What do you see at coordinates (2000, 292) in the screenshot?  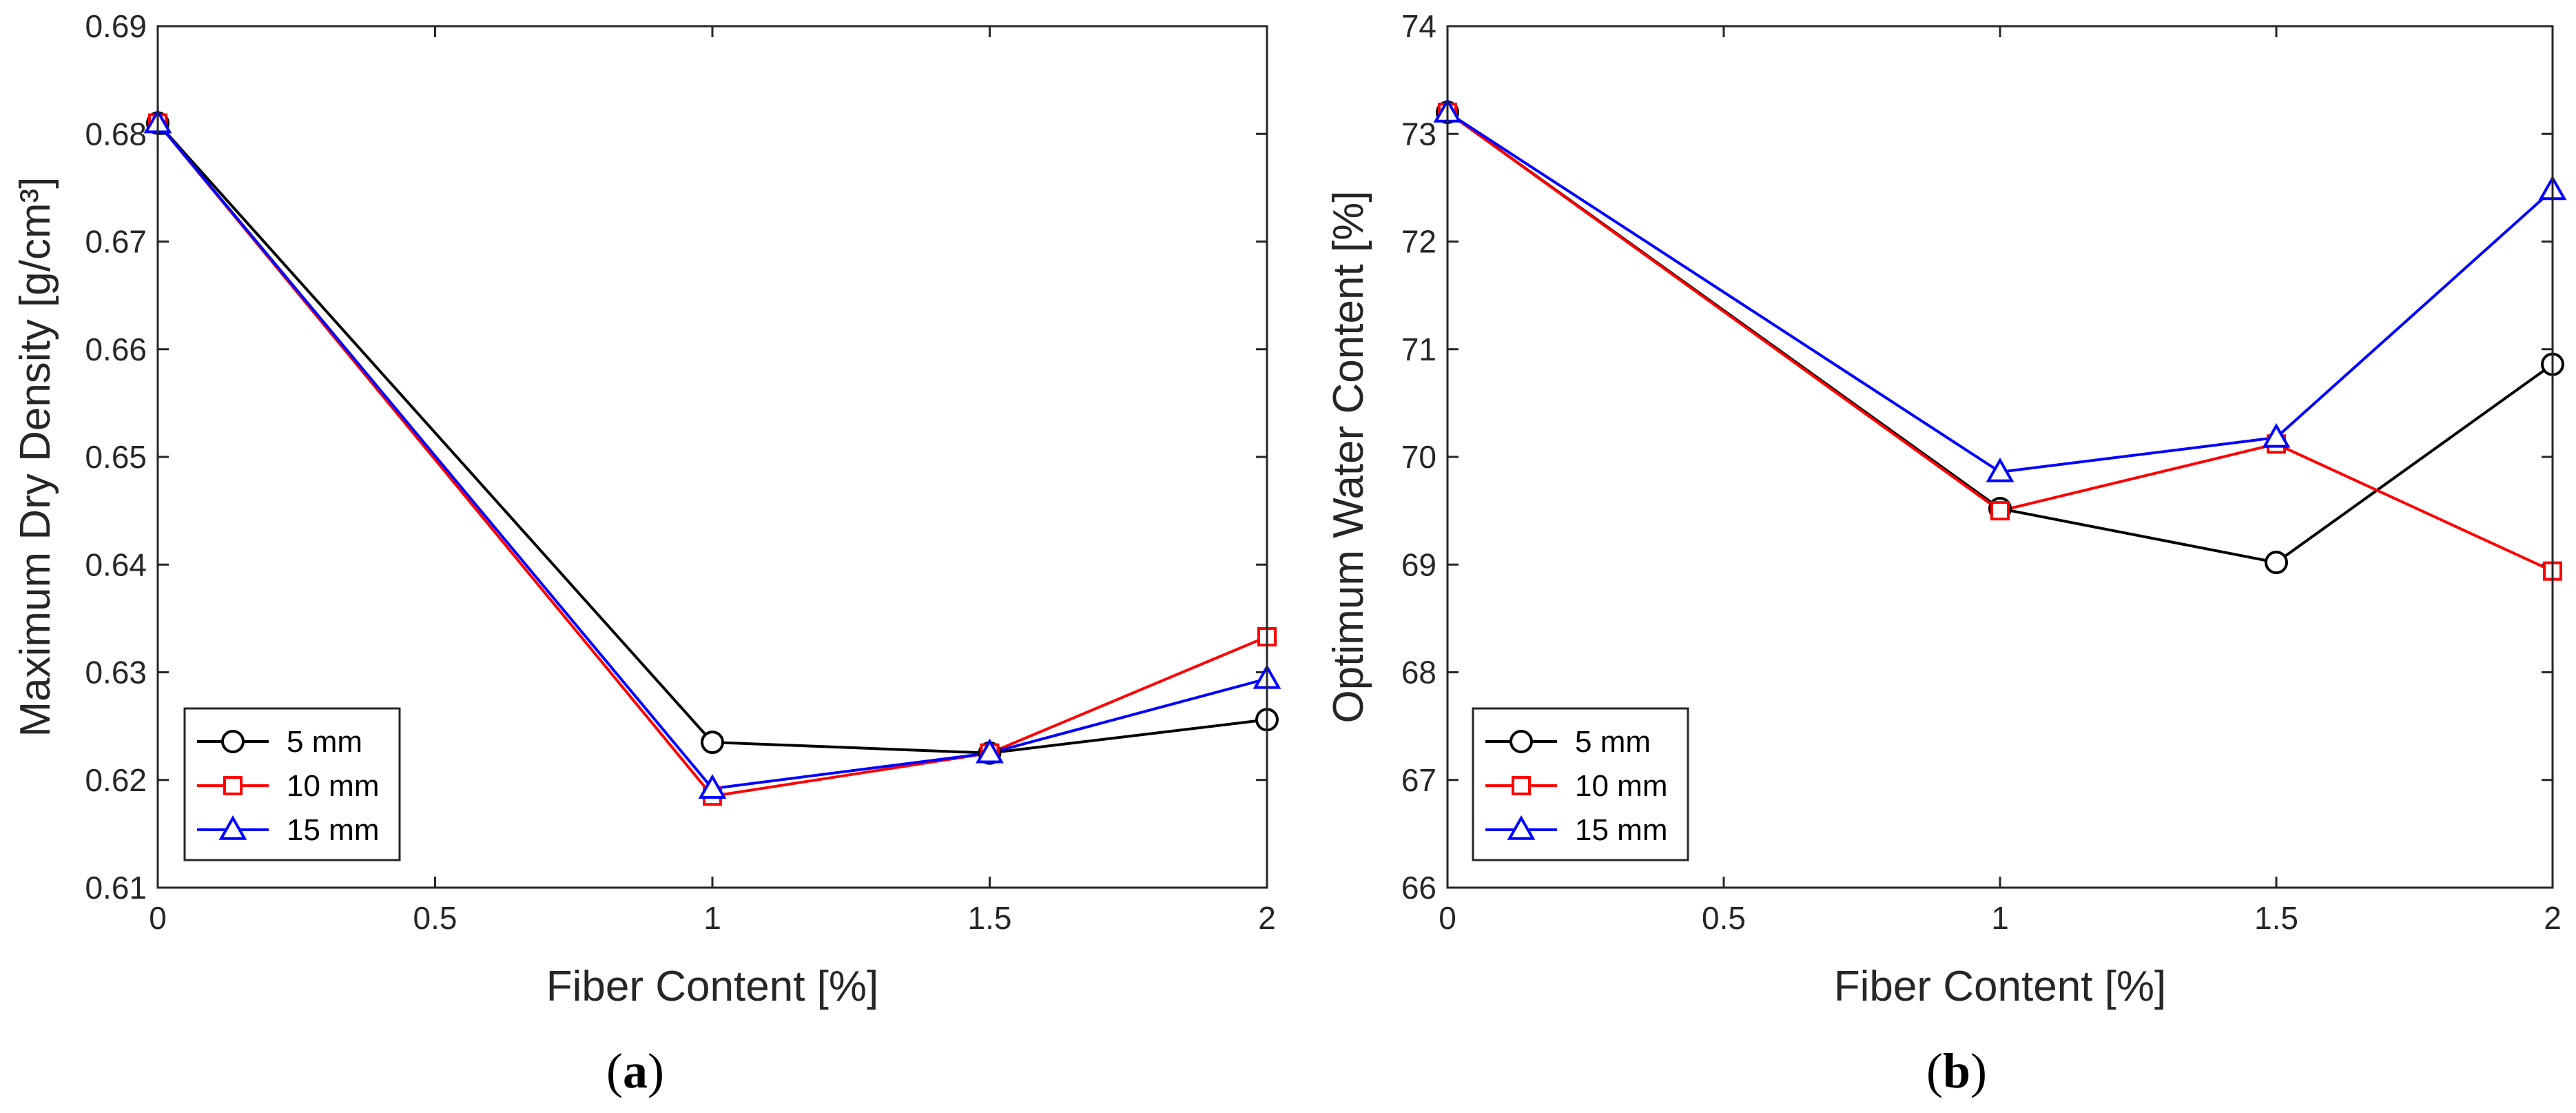 I see `series-line-triangle-b` at bounding box center [2000, 292].